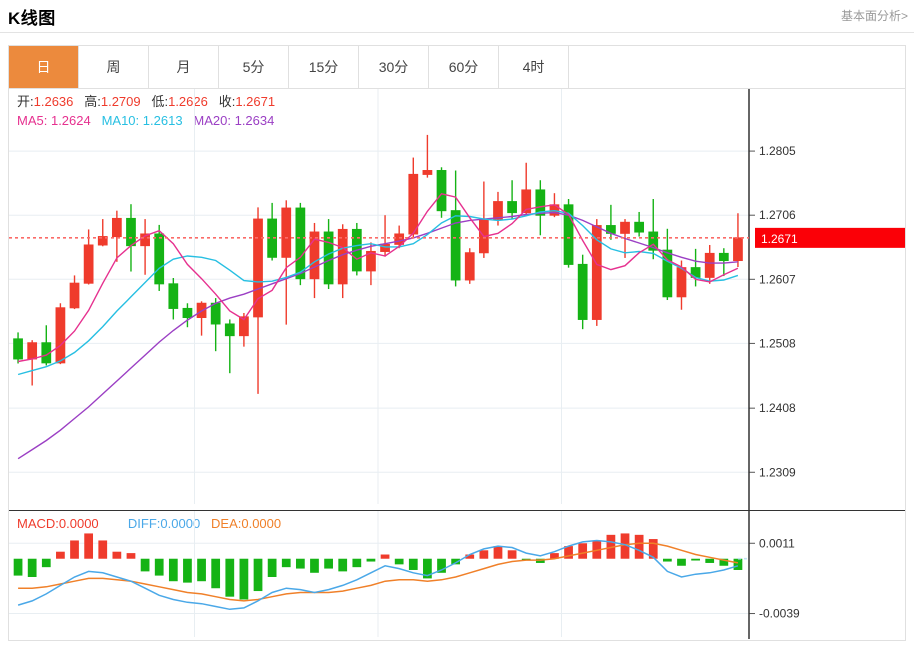 Image resolution: width=914 pixels, height=649 pixels. What do you see at coordinates (777, 215) in the screenshot?
I see `price-axis-tick: 1.2706` at bounding box center [777, 215].